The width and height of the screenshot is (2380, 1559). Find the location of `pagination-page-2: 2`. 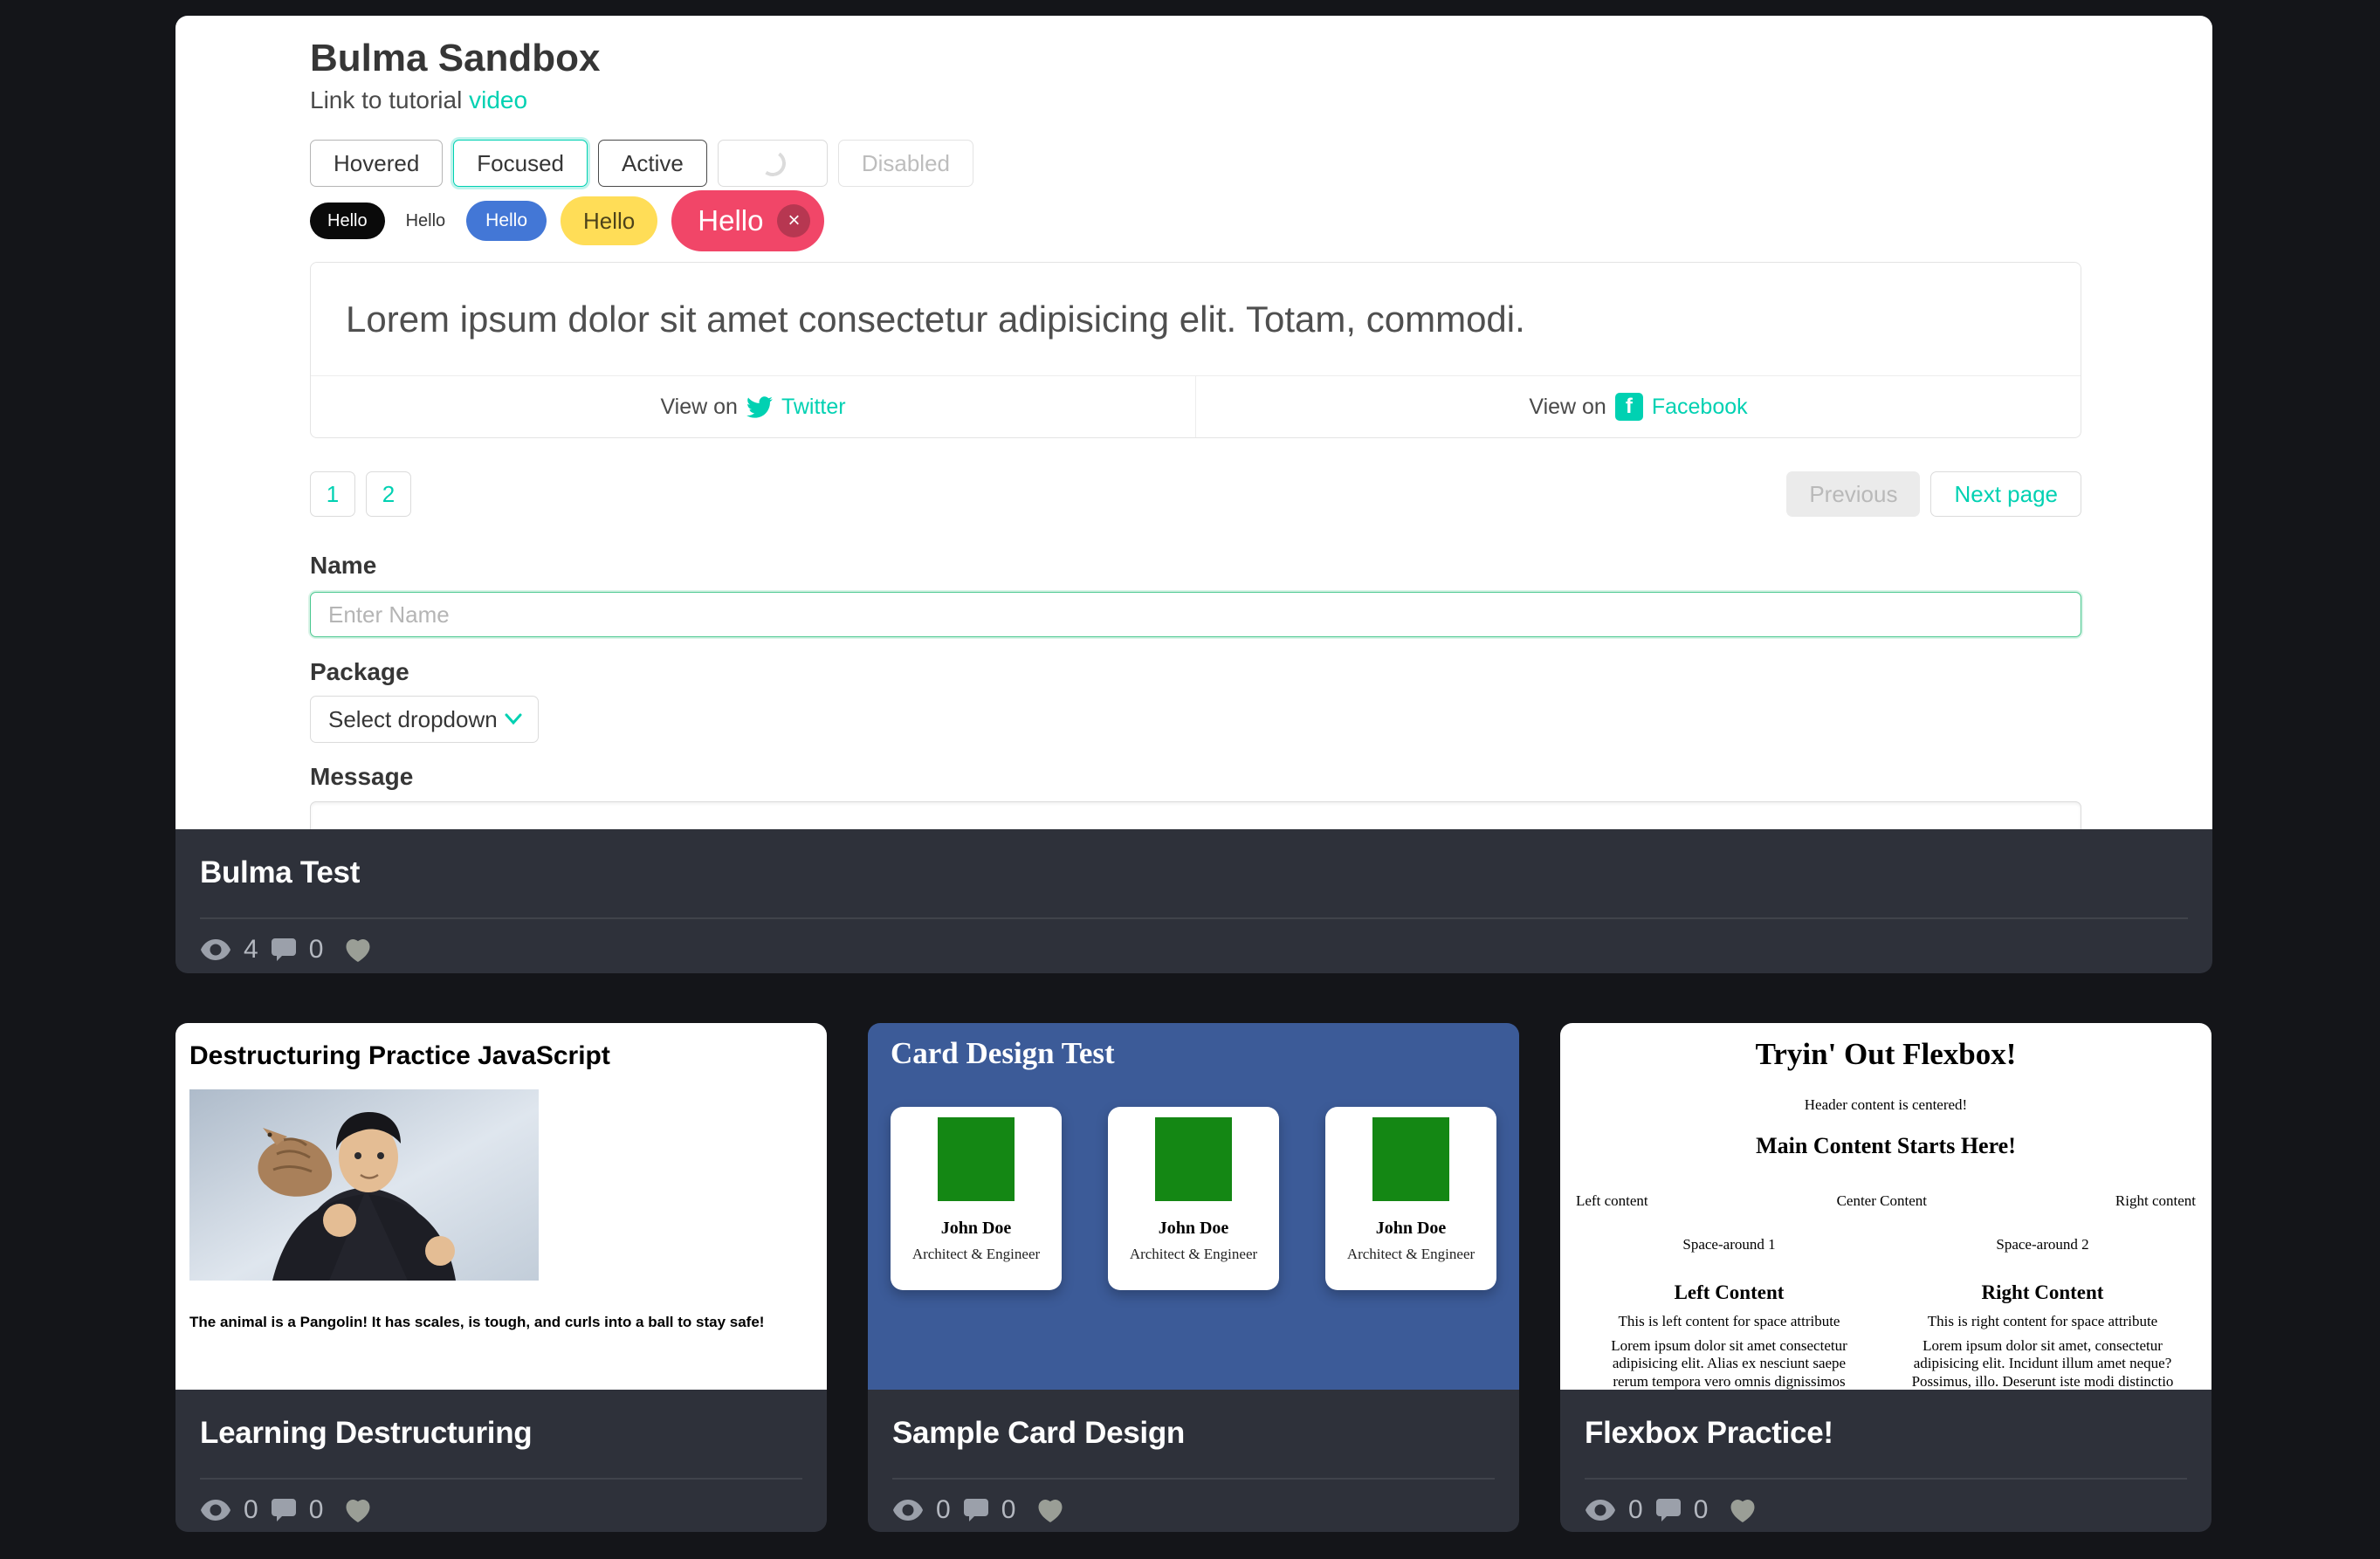

pagination-page-2: 2 is located at coordinates (388, 494).